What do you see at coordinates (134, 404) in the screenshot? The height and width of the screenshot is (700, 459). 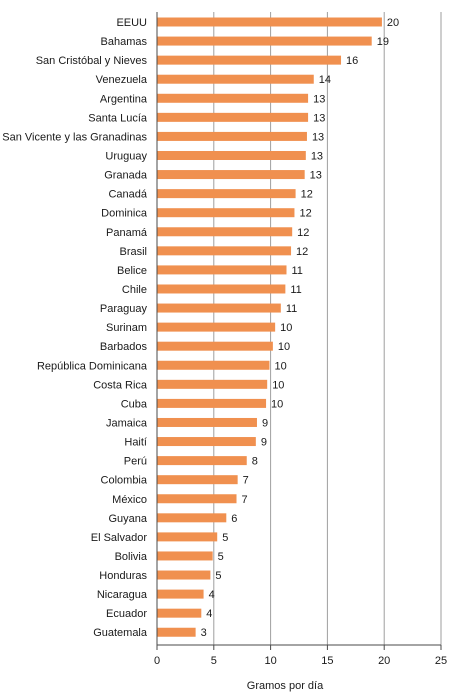 I see `category-label: Cuba` at bounding box center [134, 404].